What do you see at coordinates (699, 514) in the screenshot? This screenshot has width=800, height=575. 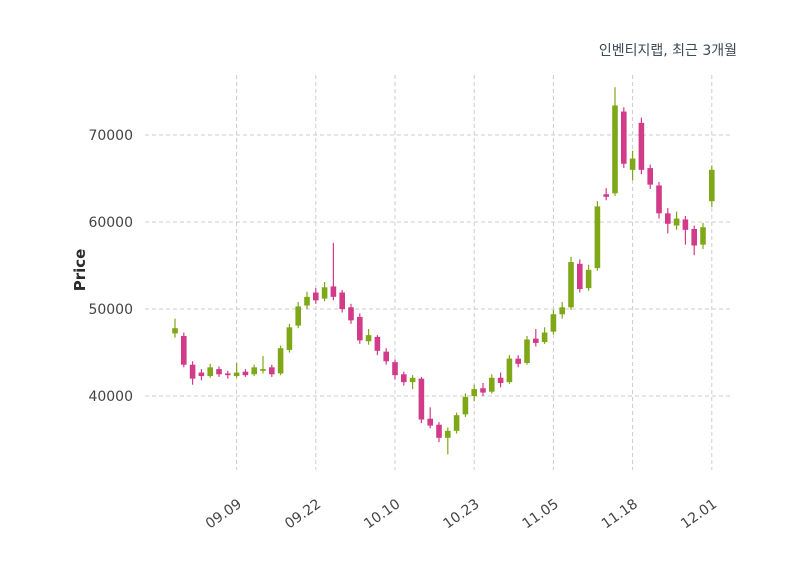 I see `x-tick-label: 12.01` at bounding box center [699, 514].